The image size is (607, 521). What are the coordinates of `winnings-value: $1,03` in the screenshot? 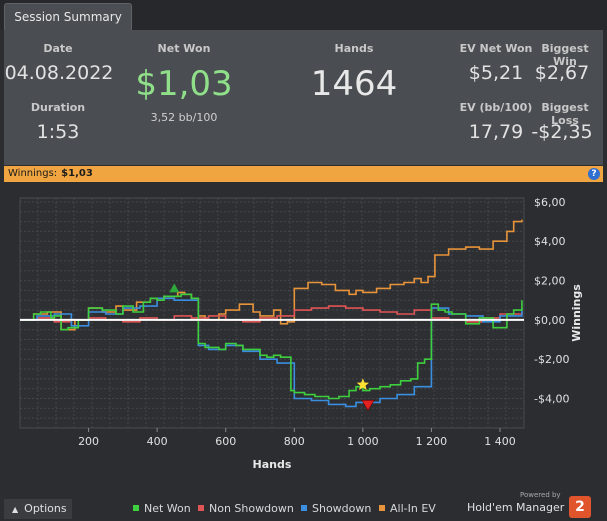 It's located at (77, 173).